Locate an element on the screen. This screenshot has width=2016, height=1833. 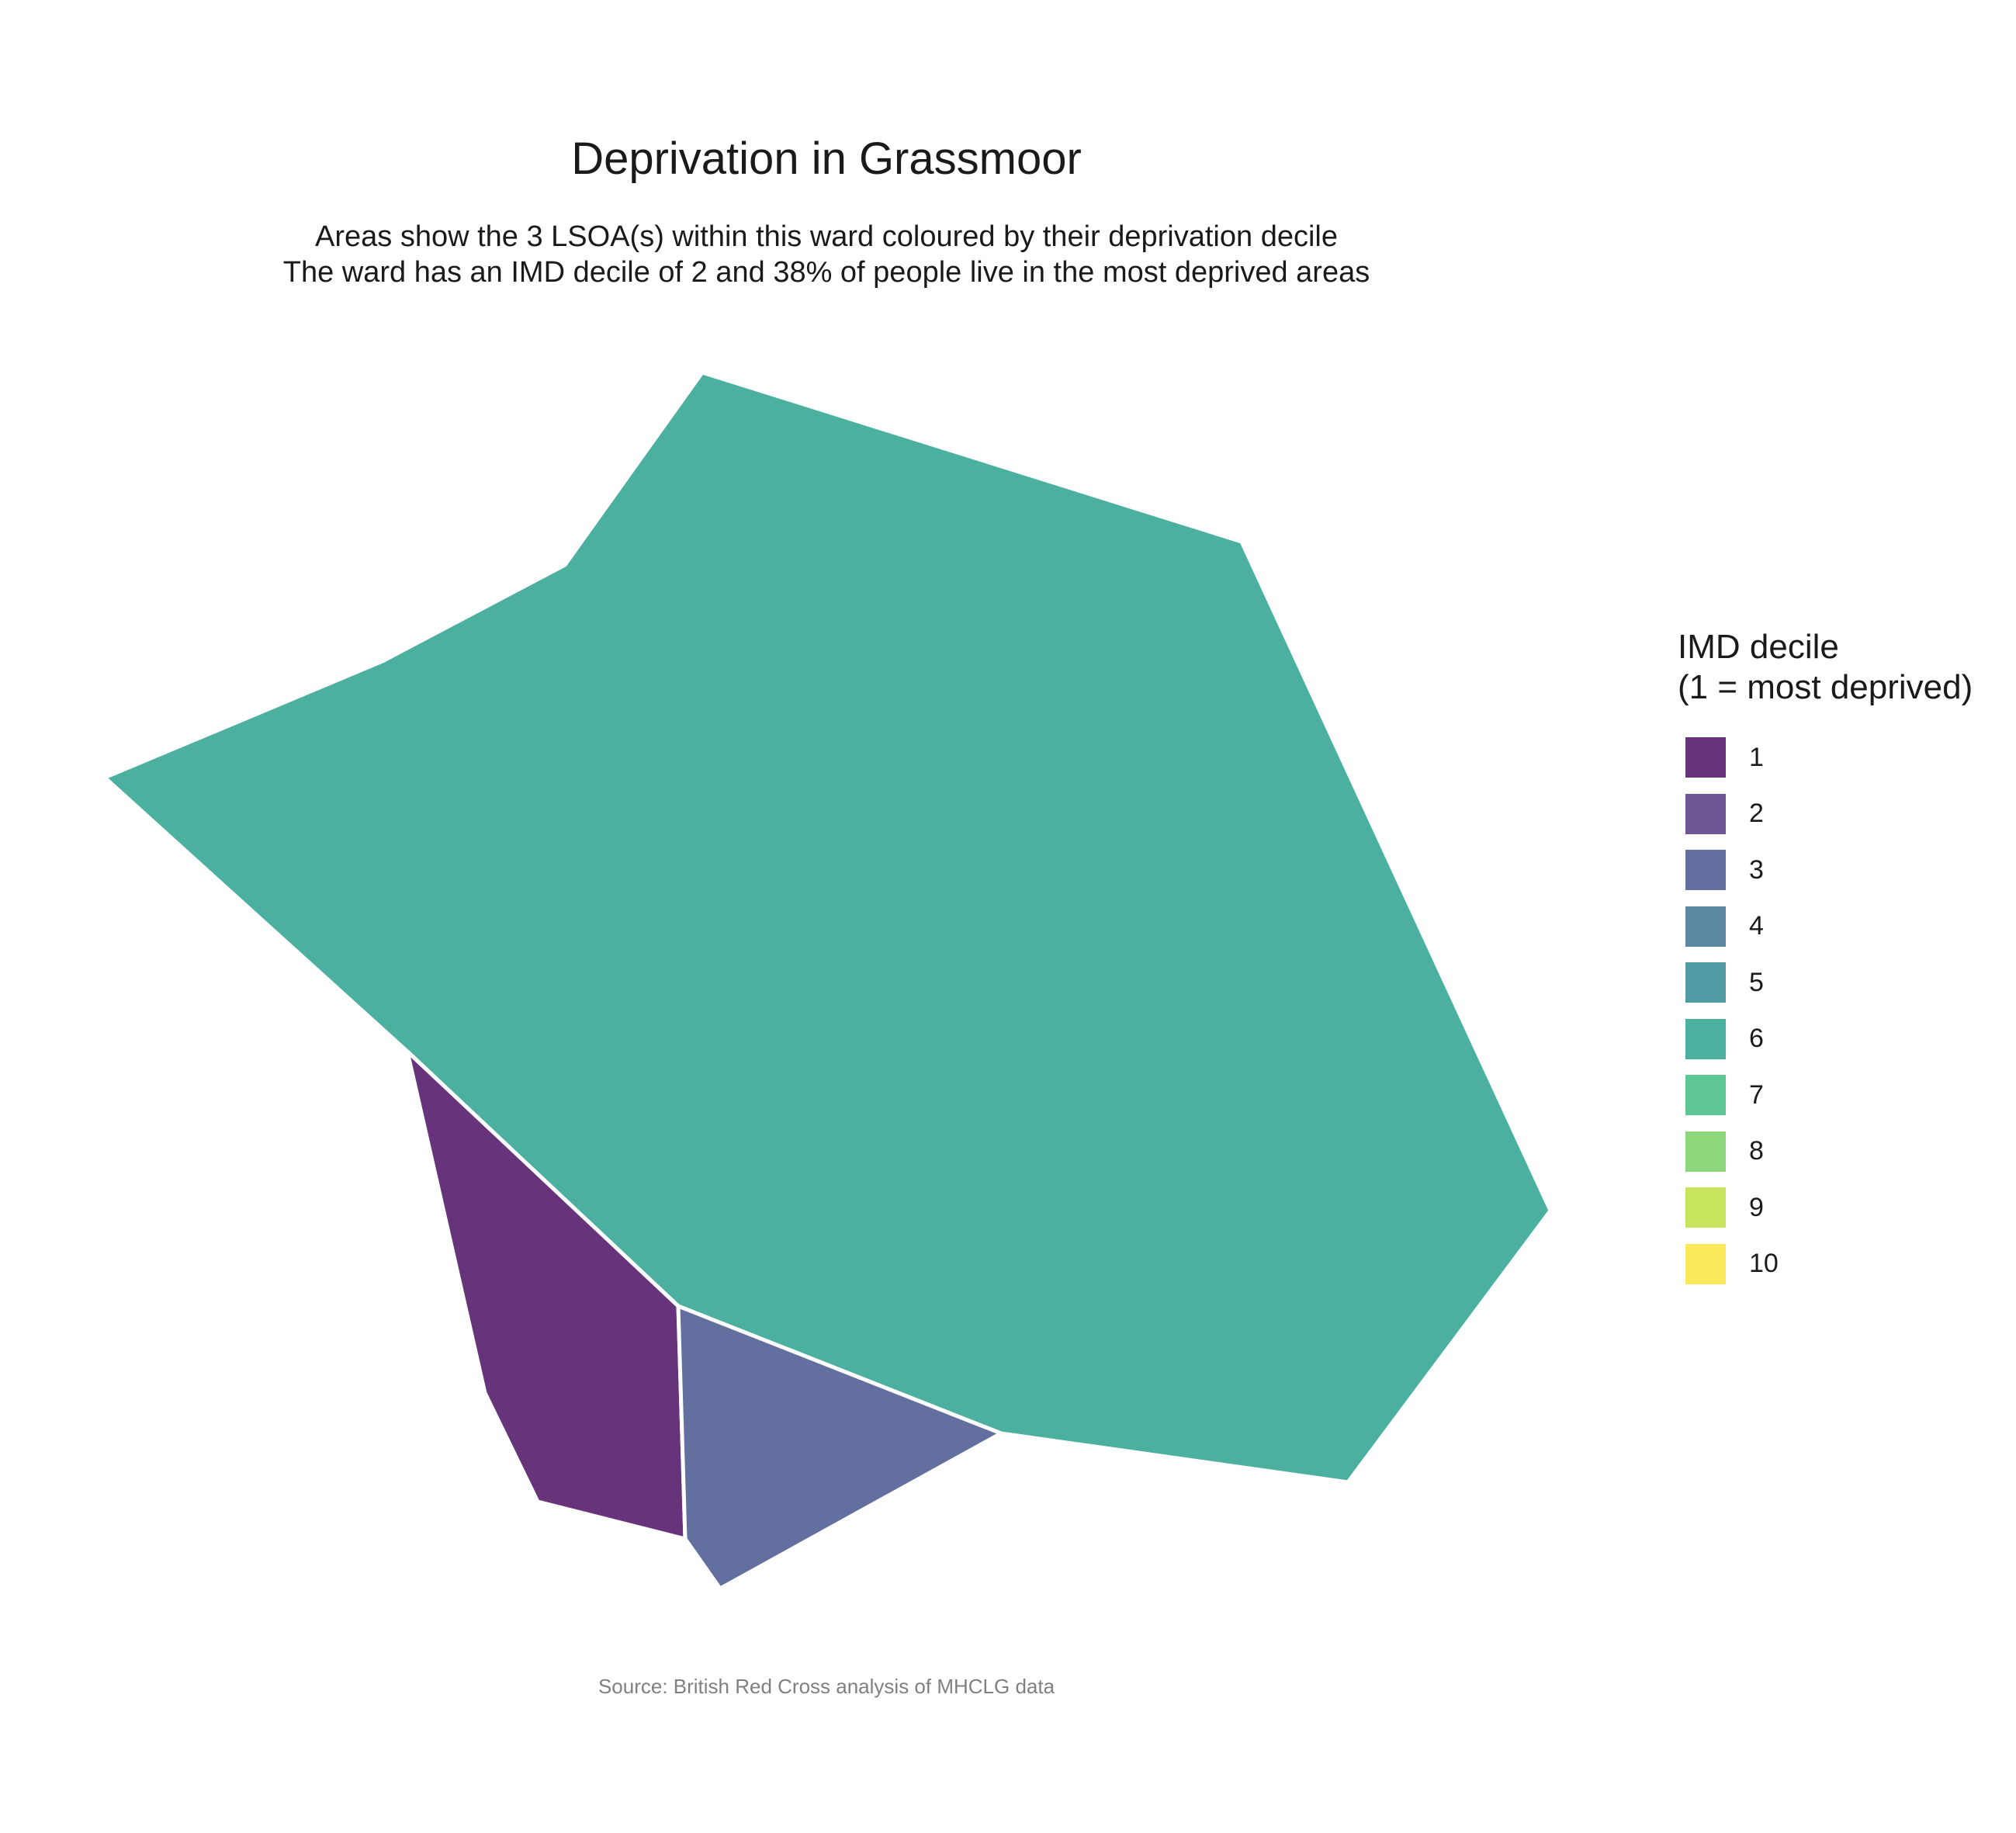
legend-title-line-1: IMD decile is located at coordinates (1759, 647).